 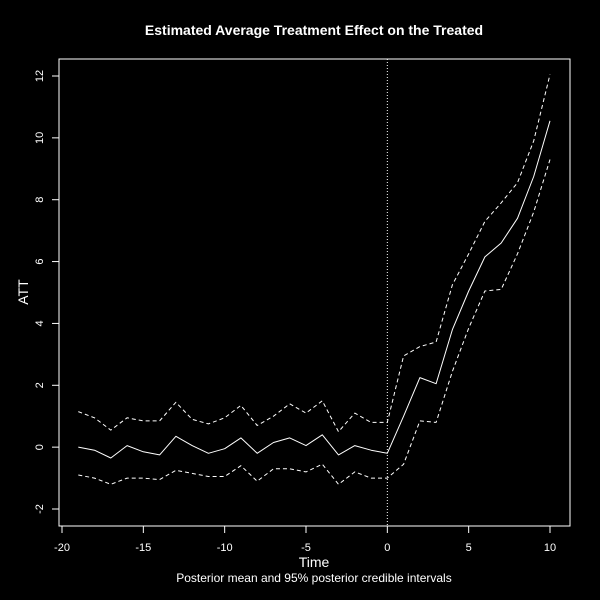 What do you see at coordinates (306, 548) in the screenshot?
I see `x-tick-label: -5` at bounding box center [306, 548].